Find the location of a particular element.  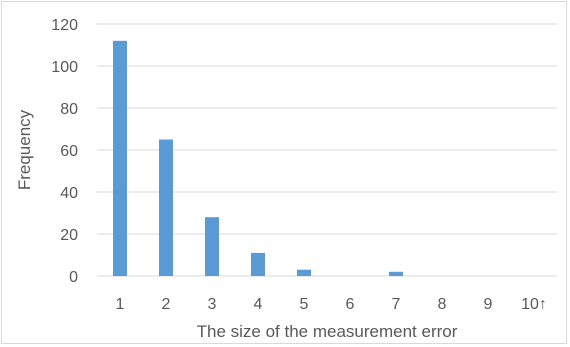

x-tick-label: 7 is located at coordinates (396, 304).